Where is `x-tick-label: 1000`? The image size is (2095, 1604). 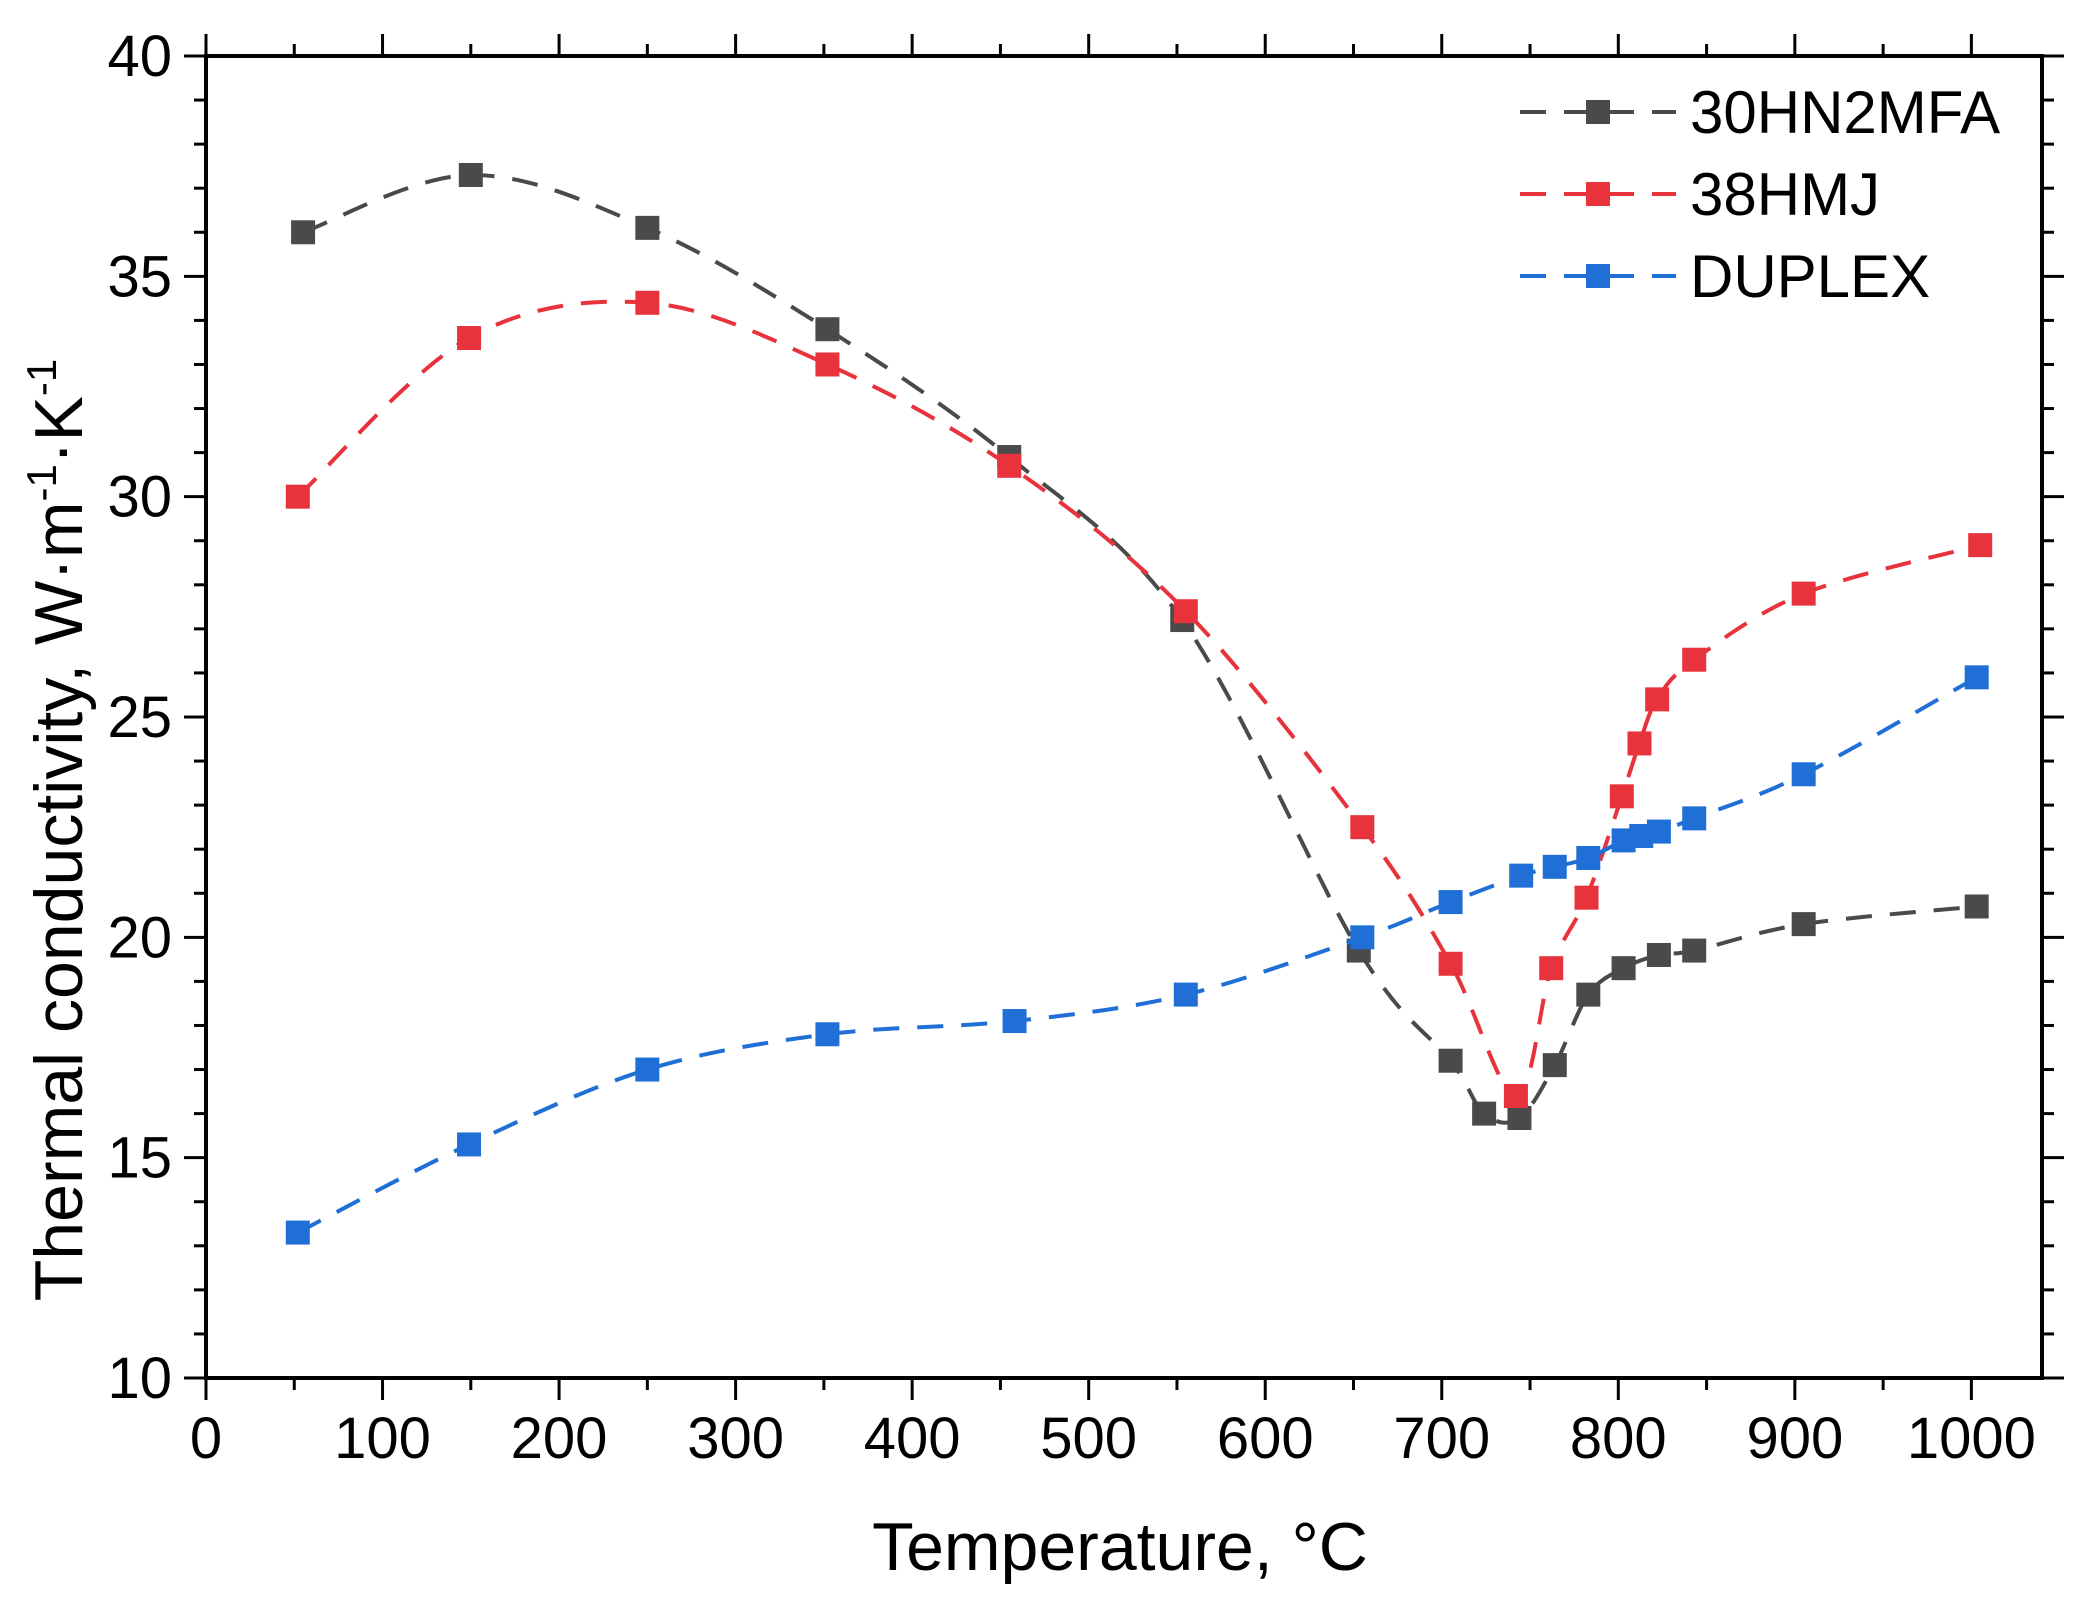 x-tick-label: 1000 is located at coordinates (1971, 1438).